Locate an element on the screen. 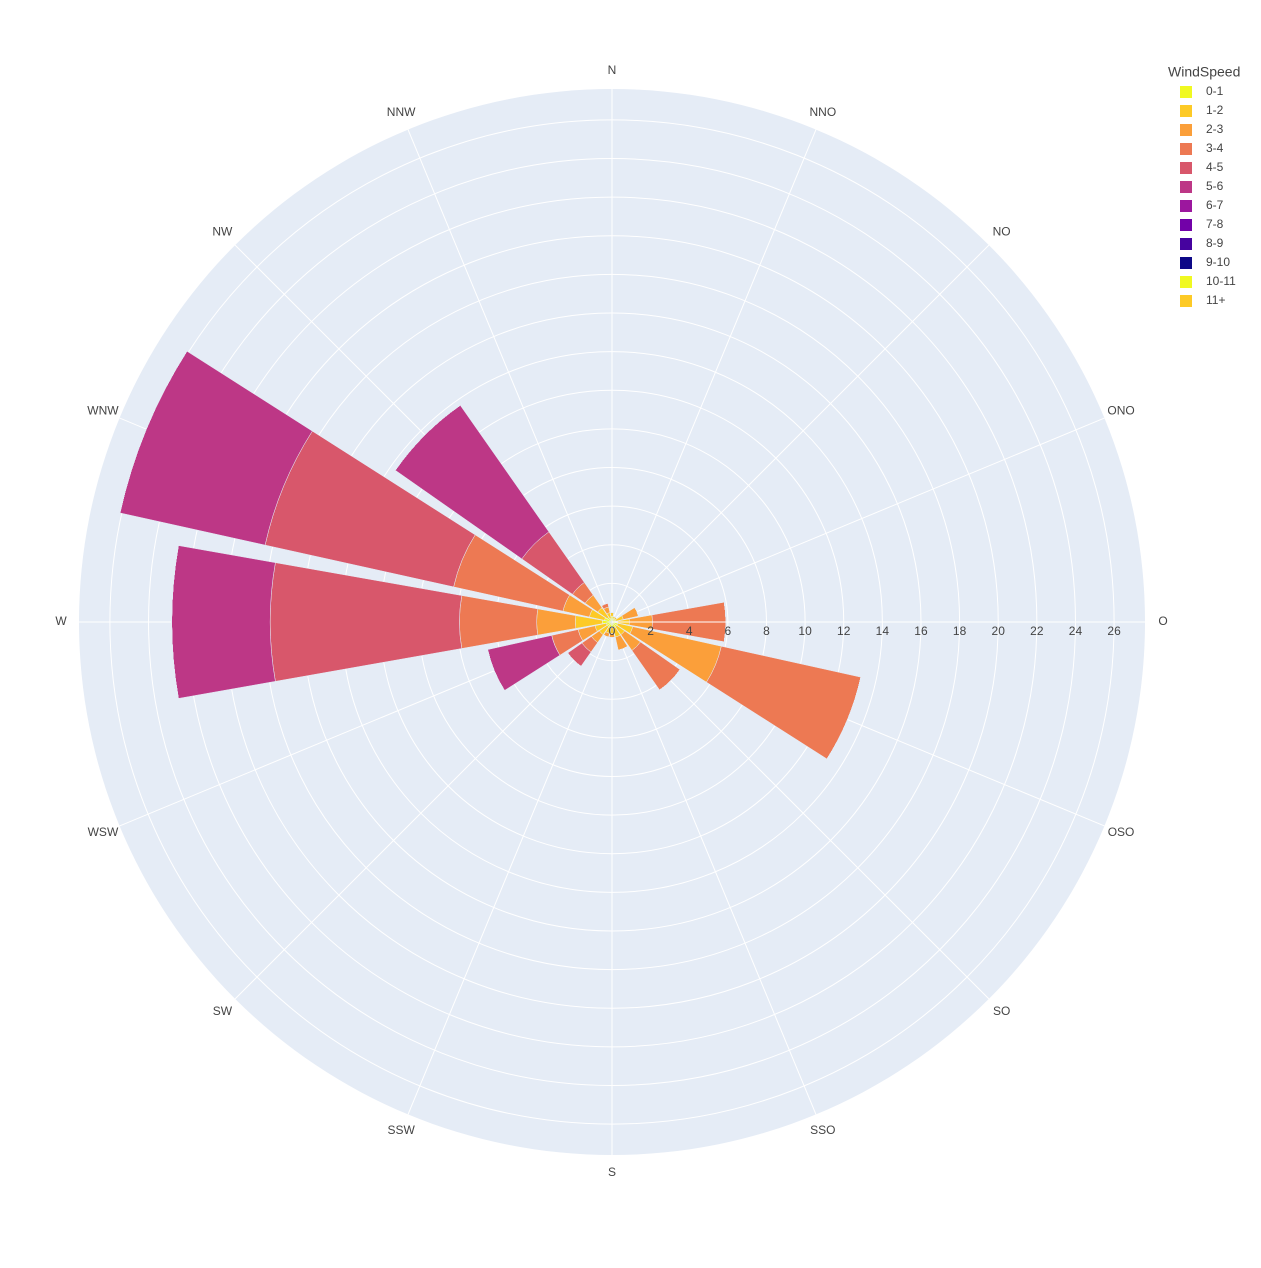 This screenshot has height=1268, width=1261. direction-label: NNO is located at coordinates (823, 112).